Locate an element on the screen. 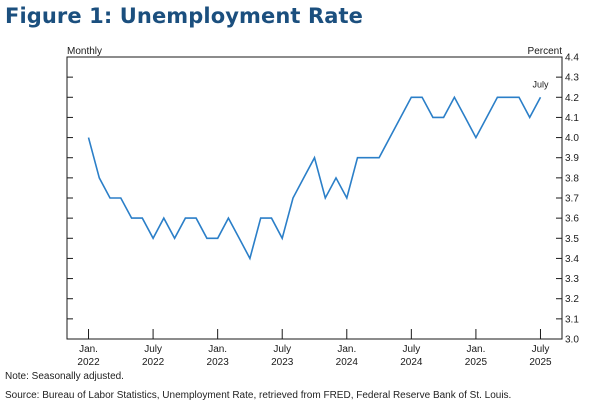 This screenshot has width=600, height=418. annotation-label: July is located at coordinates (540, 84).